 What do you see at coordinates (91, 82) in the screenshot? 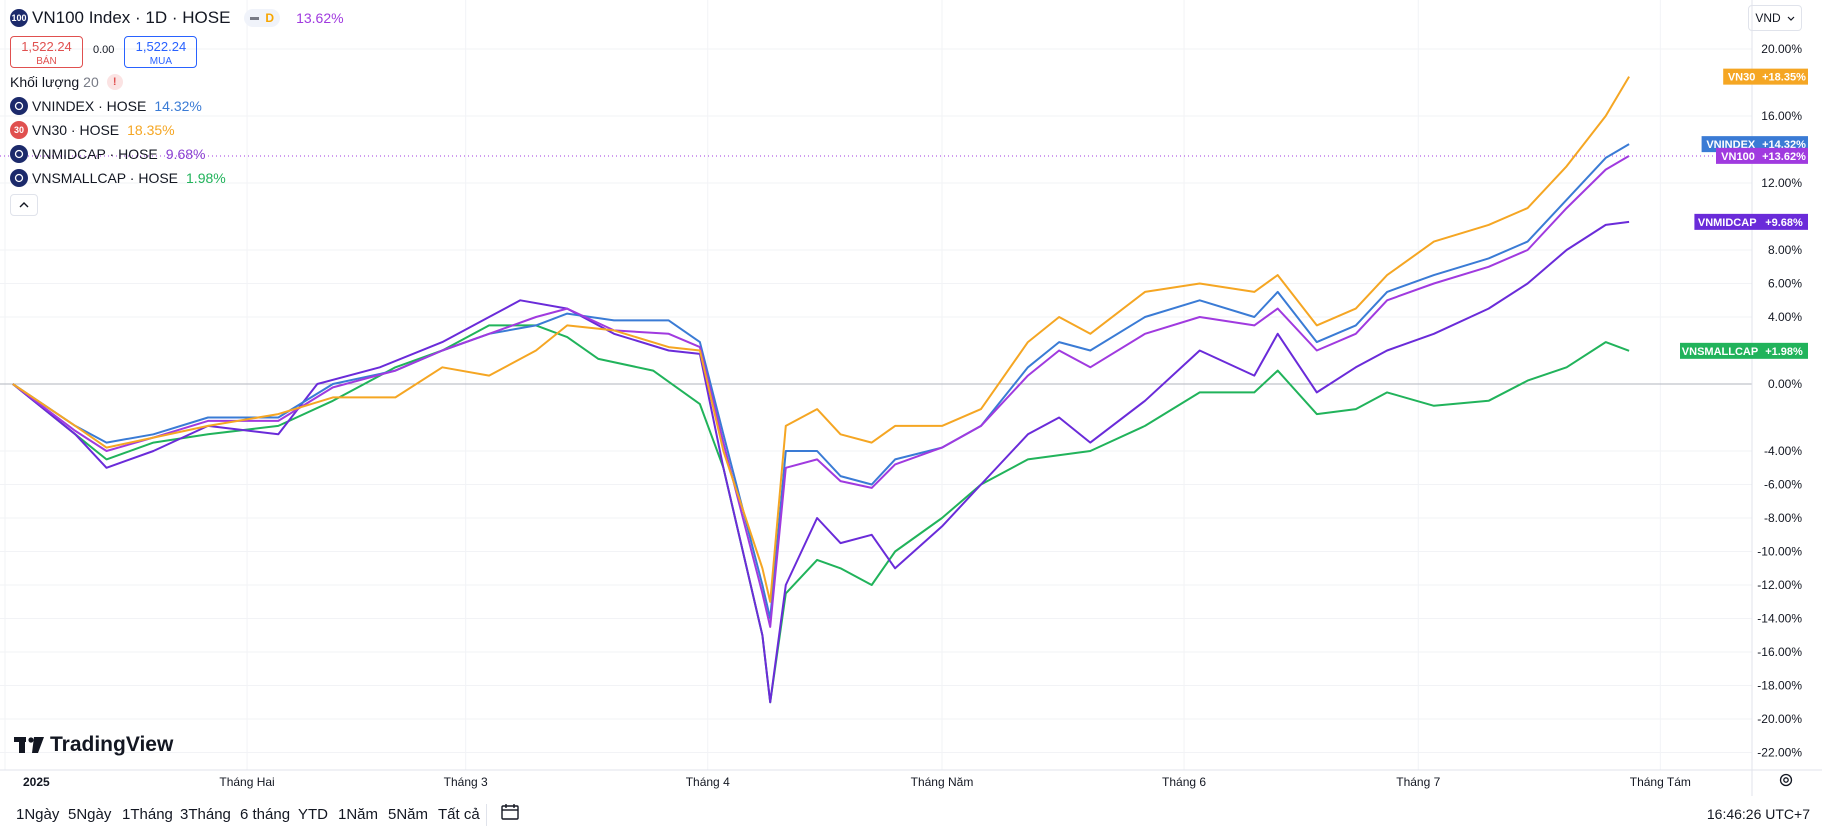
I see `volume-value: 20` at bounding box center [91, 82].